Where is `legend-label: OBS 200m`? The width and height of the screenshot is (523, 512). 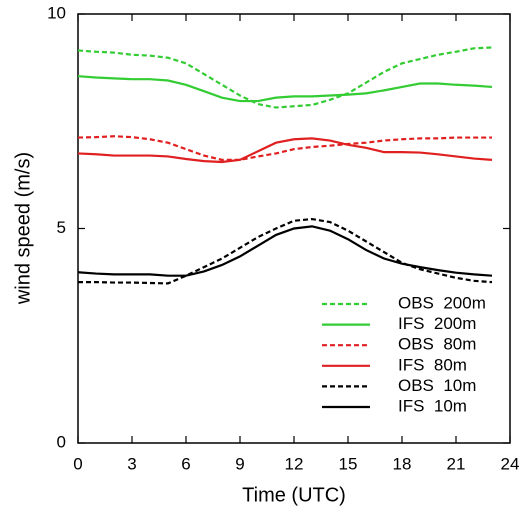
legend-label: OBS 200m is located at coordinates (442, 302).